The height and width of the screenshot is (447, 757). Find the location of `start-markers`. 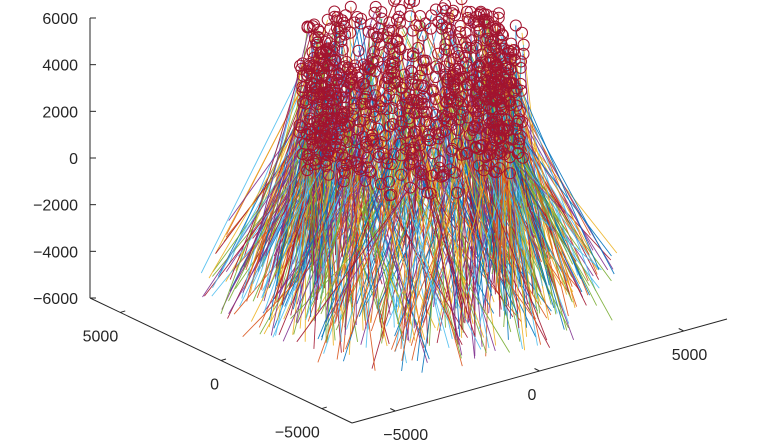

start-markers is located at coordinates (411, 101).